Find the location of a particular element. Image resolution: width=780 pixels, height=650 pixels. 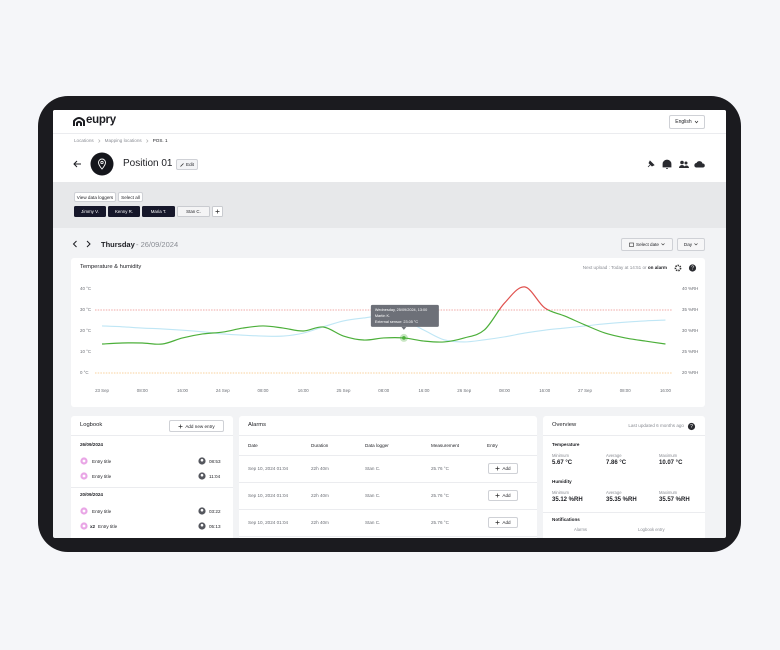

button-label: Add is located at coordinates (506, 468).